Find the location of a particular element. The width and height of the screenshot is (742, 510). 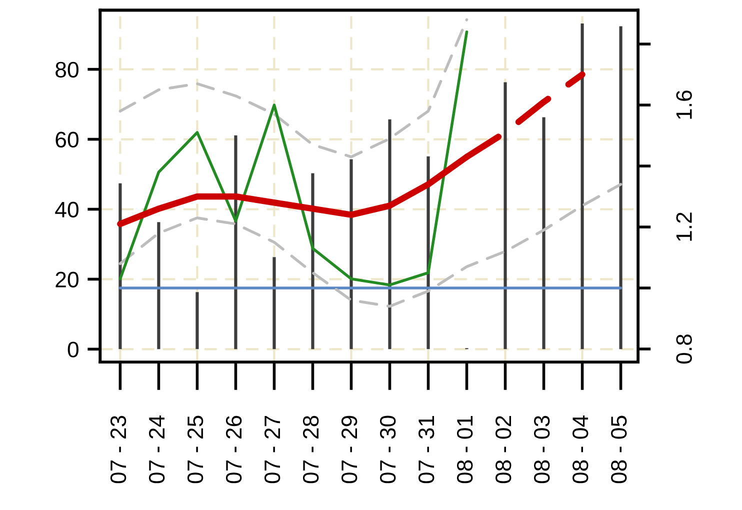

x-tick-label: 08 - 02 is located at coordinates (504, 450).